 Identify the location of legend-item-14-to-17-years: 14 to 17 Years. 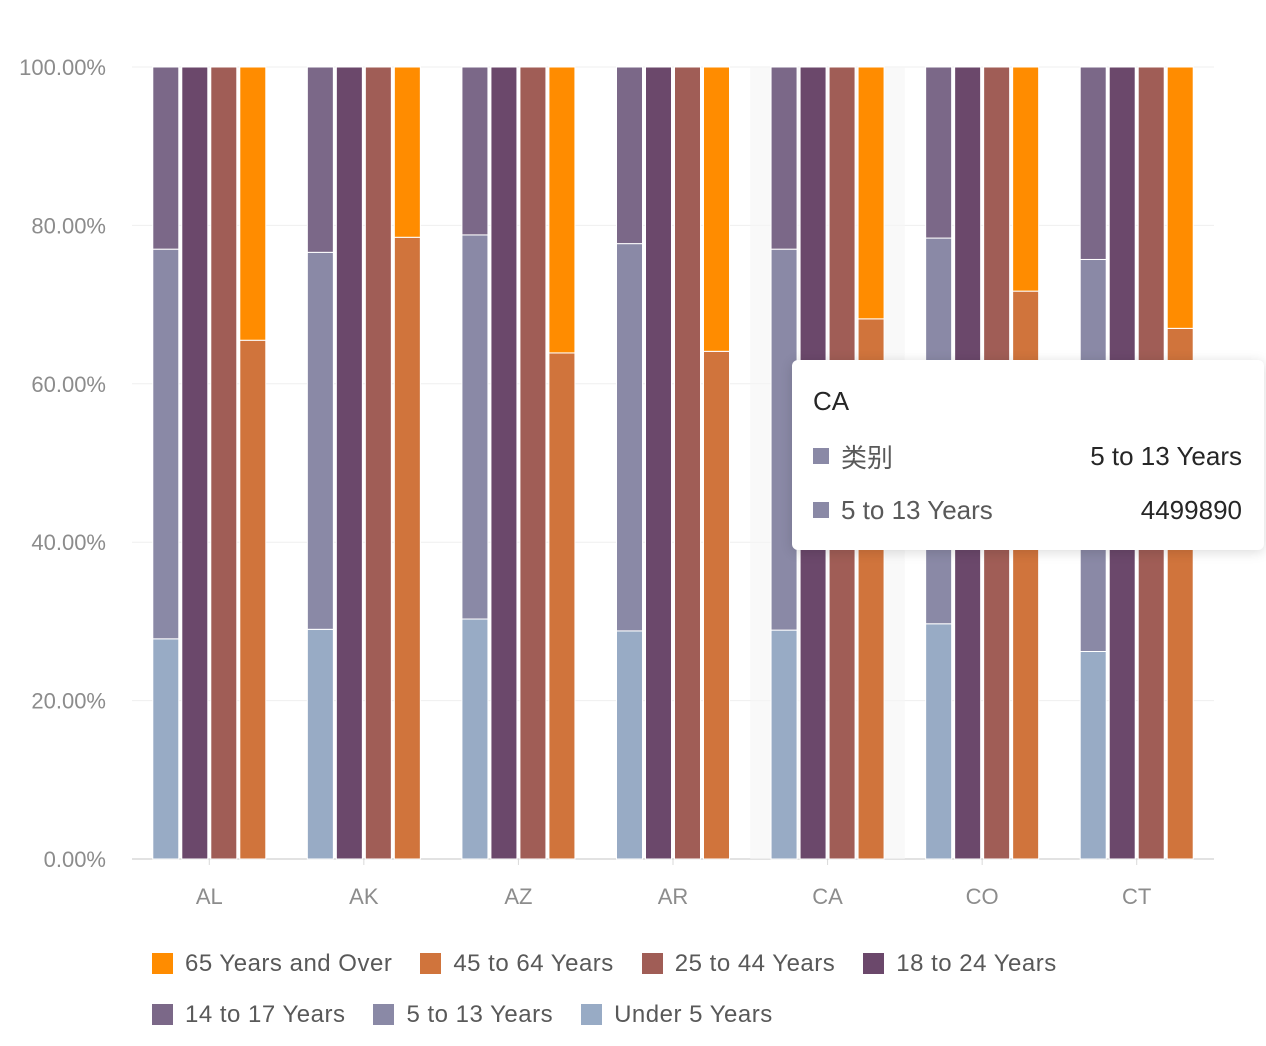
(248, 1015).